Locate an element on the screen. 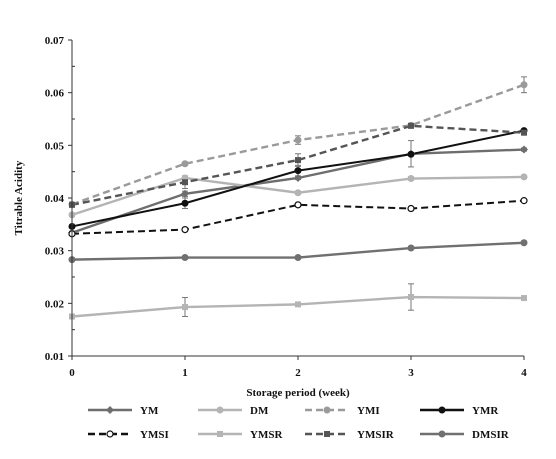 This screenshot has height=459, width=556. legend-label-ymsir: YMSIR is located at coordinates (376, 435).